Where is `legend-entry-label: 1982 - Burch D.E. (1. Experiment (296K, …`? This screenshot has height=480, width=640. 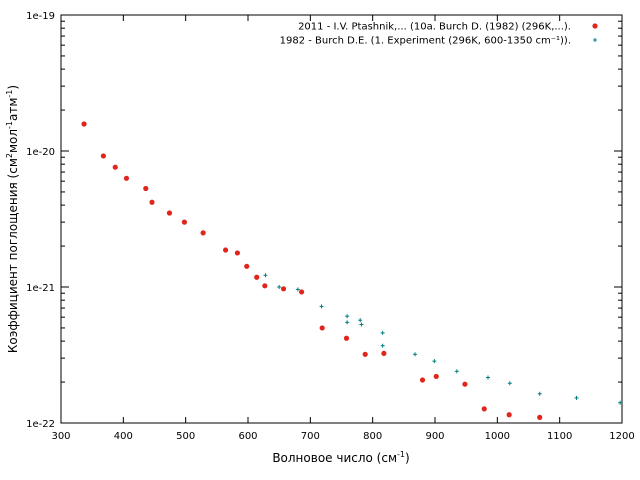 legend-entry-label: 1982 - Burch D.E. (1. Experiment (296K, … is located at coordinates (425, 41).